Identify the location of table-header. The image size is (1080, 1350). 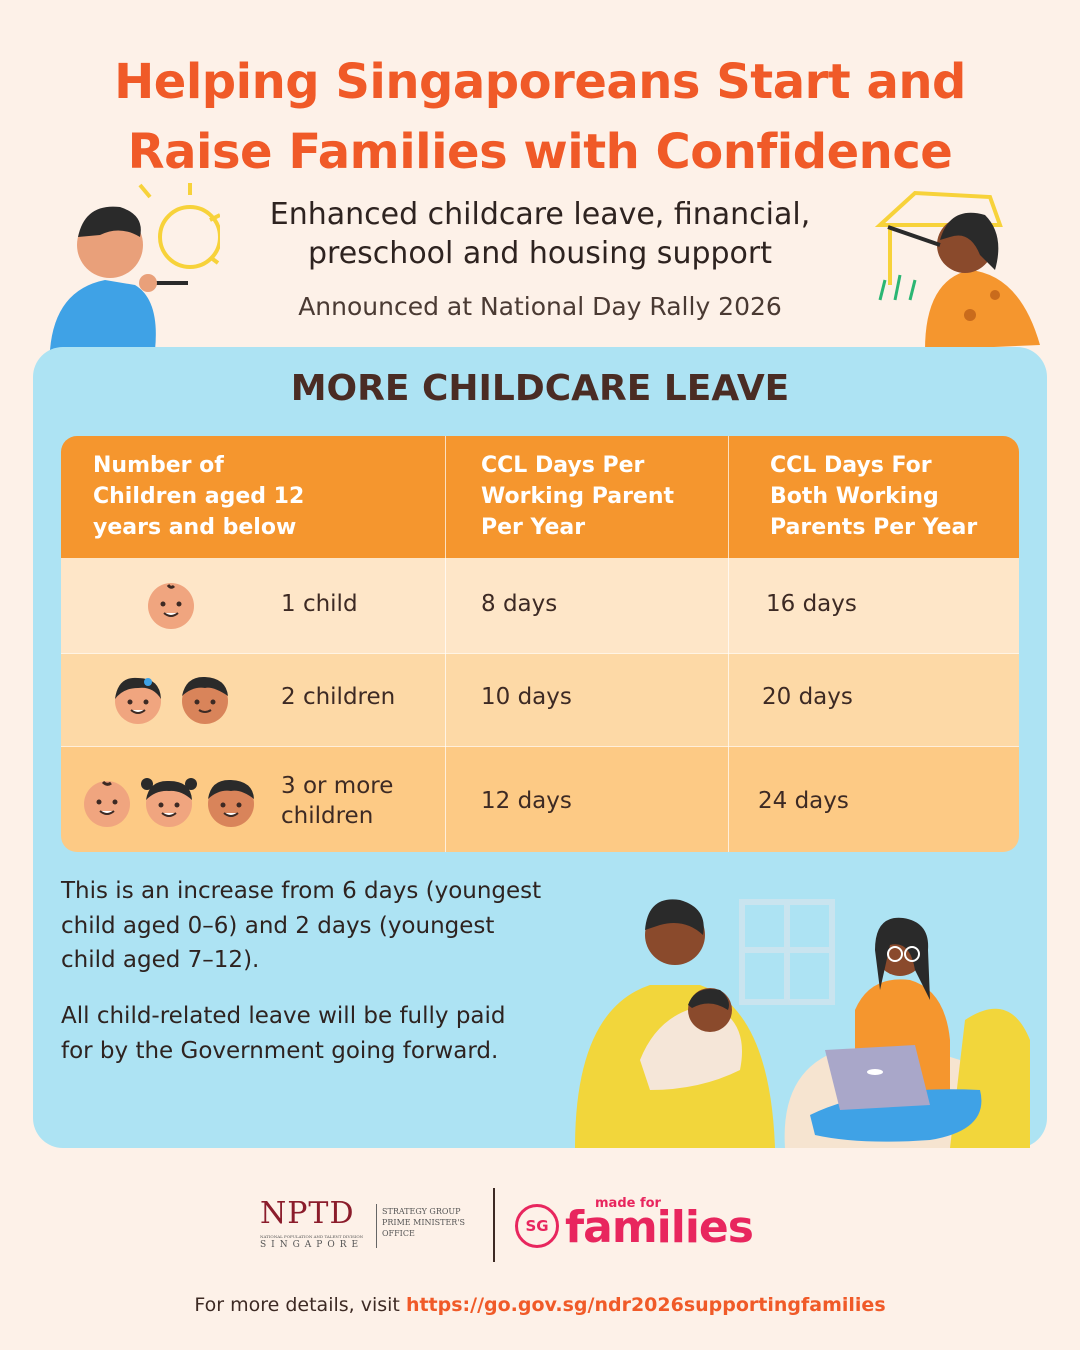
(540, 497).